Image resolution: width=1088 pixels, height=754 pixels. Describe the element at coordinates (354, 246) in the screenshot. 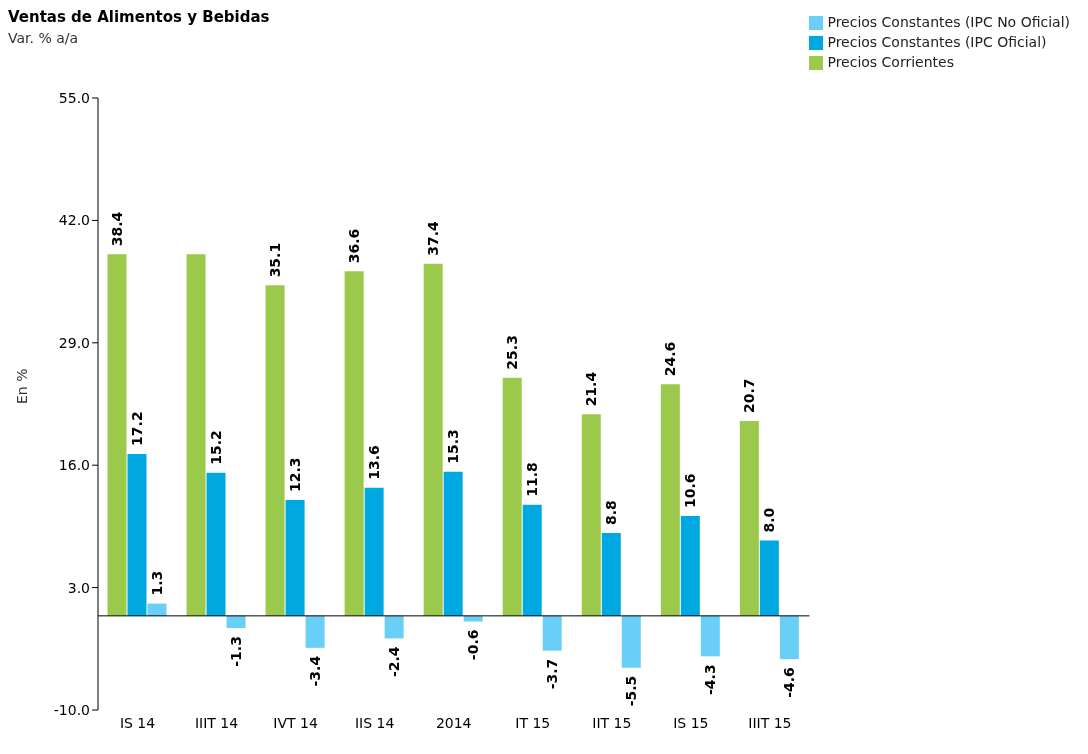

I see `data-label: 36.6` at that location.